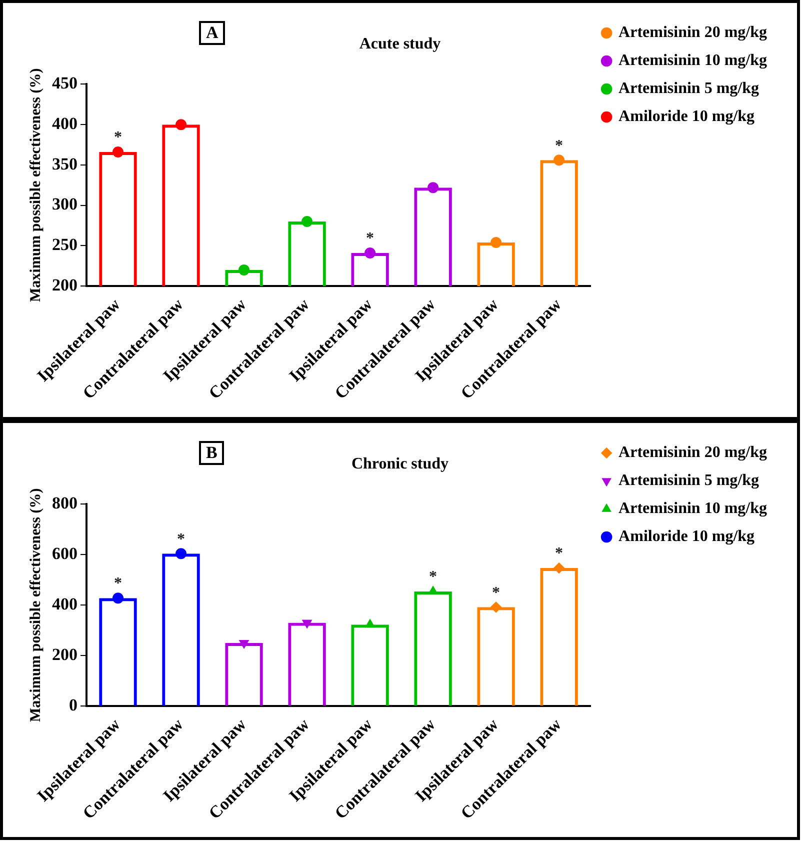 Image resolution: width=806 pixels, height=851 pixels. Describe the element at coordinates (65, 83) in the screenshot. I see `y-tick-label: 450` at that location.